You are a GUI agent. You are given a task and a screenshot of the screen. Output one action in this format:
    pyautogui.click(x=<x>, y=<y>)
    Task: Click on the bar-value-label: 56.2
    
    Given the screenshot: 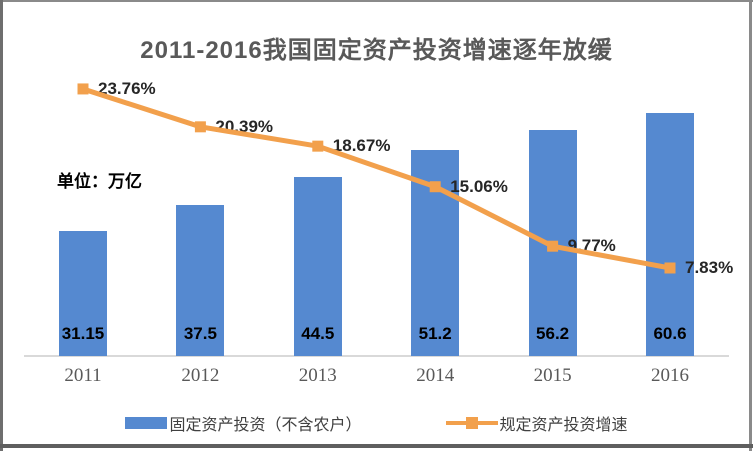 What is the action you would take?
    pyautogui.click(x=553, y=333)
    